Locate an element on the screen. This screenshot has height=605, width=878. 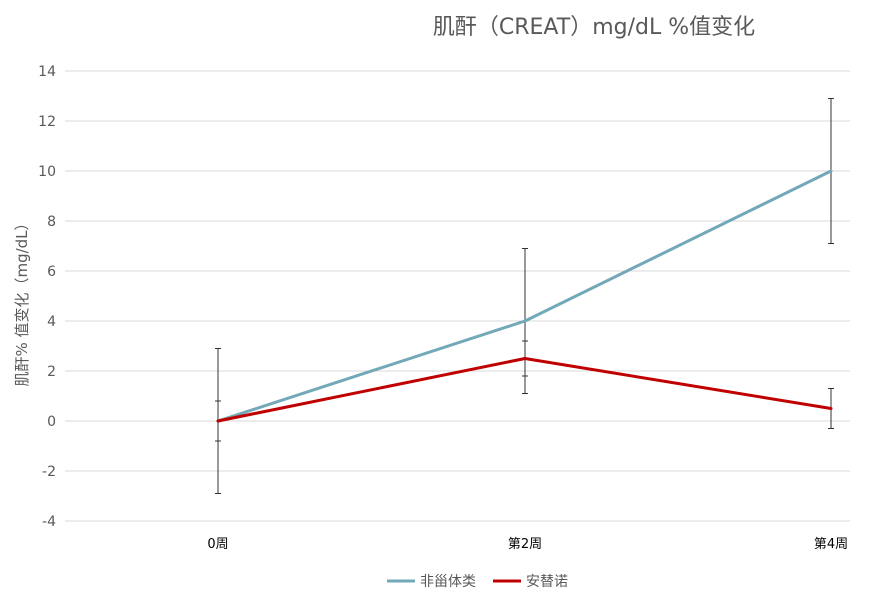
x-tick-label: 第2周 is located at coordinates (525, 544).